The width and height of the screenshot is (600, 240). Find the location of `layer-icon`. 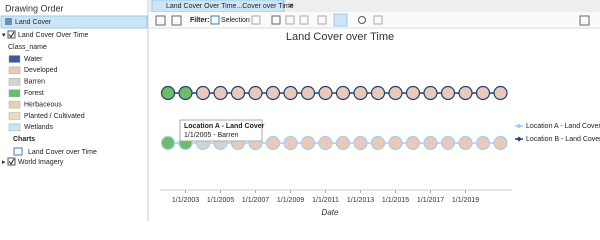

layer-icon is located at coordinates (8, 21).